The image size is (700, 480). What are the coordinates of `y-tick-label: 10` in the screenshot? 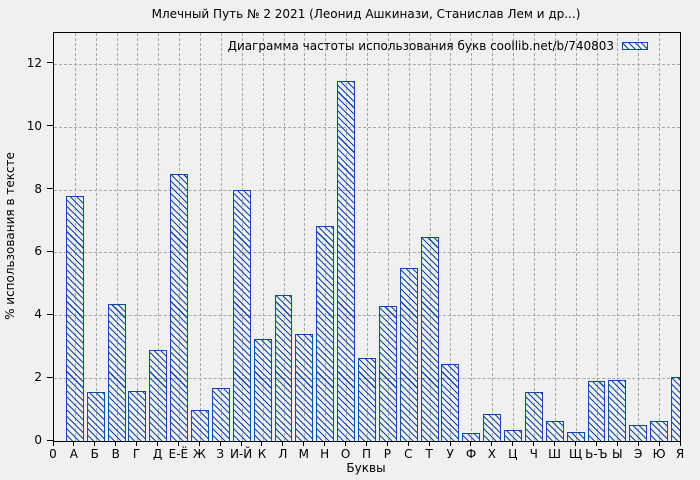 It's located at (34, 125).